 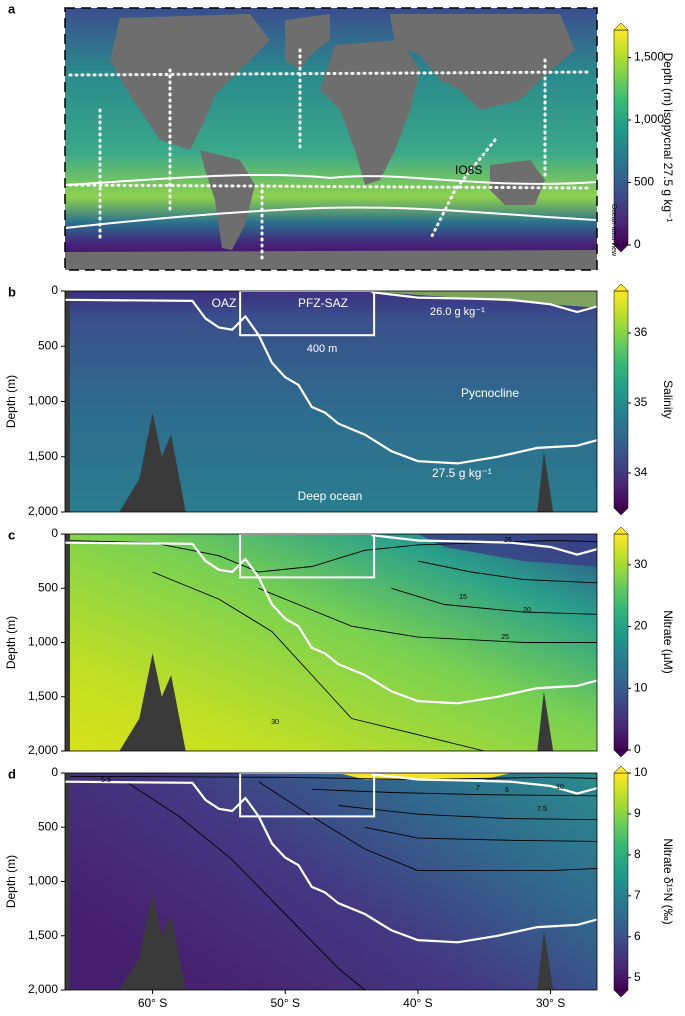 What do you see at coordinates (11, 534) in the screenshot?
I see `panel-label: c` at bounding box center [11, 534].